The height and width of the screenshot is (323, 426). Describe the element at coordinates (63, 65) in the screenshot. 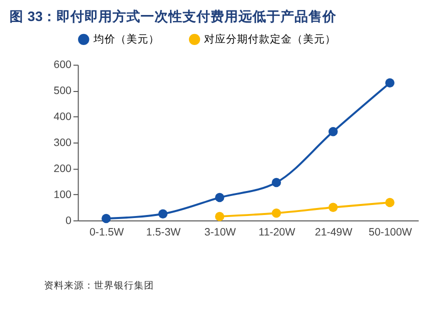

I see `y-tick-label: 600` at that location.